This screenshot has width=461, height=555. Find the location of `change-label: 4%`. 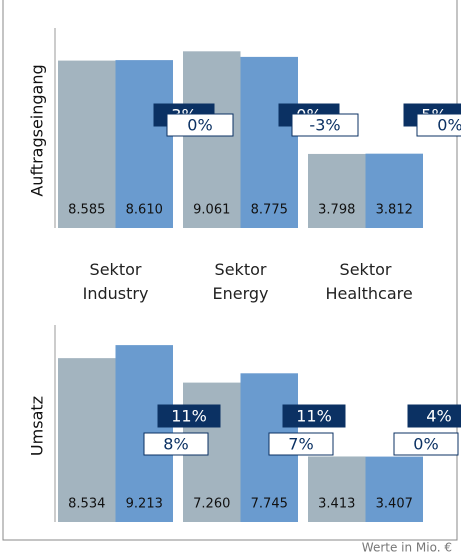

change-label: 4% is located at coordinates (438, 416).